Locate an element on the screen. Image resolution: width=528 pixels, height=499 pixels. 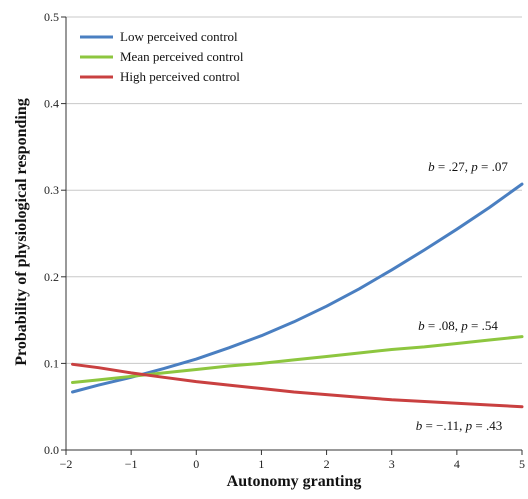
x-tick-label: 2 is located at coordinates (327, 464).